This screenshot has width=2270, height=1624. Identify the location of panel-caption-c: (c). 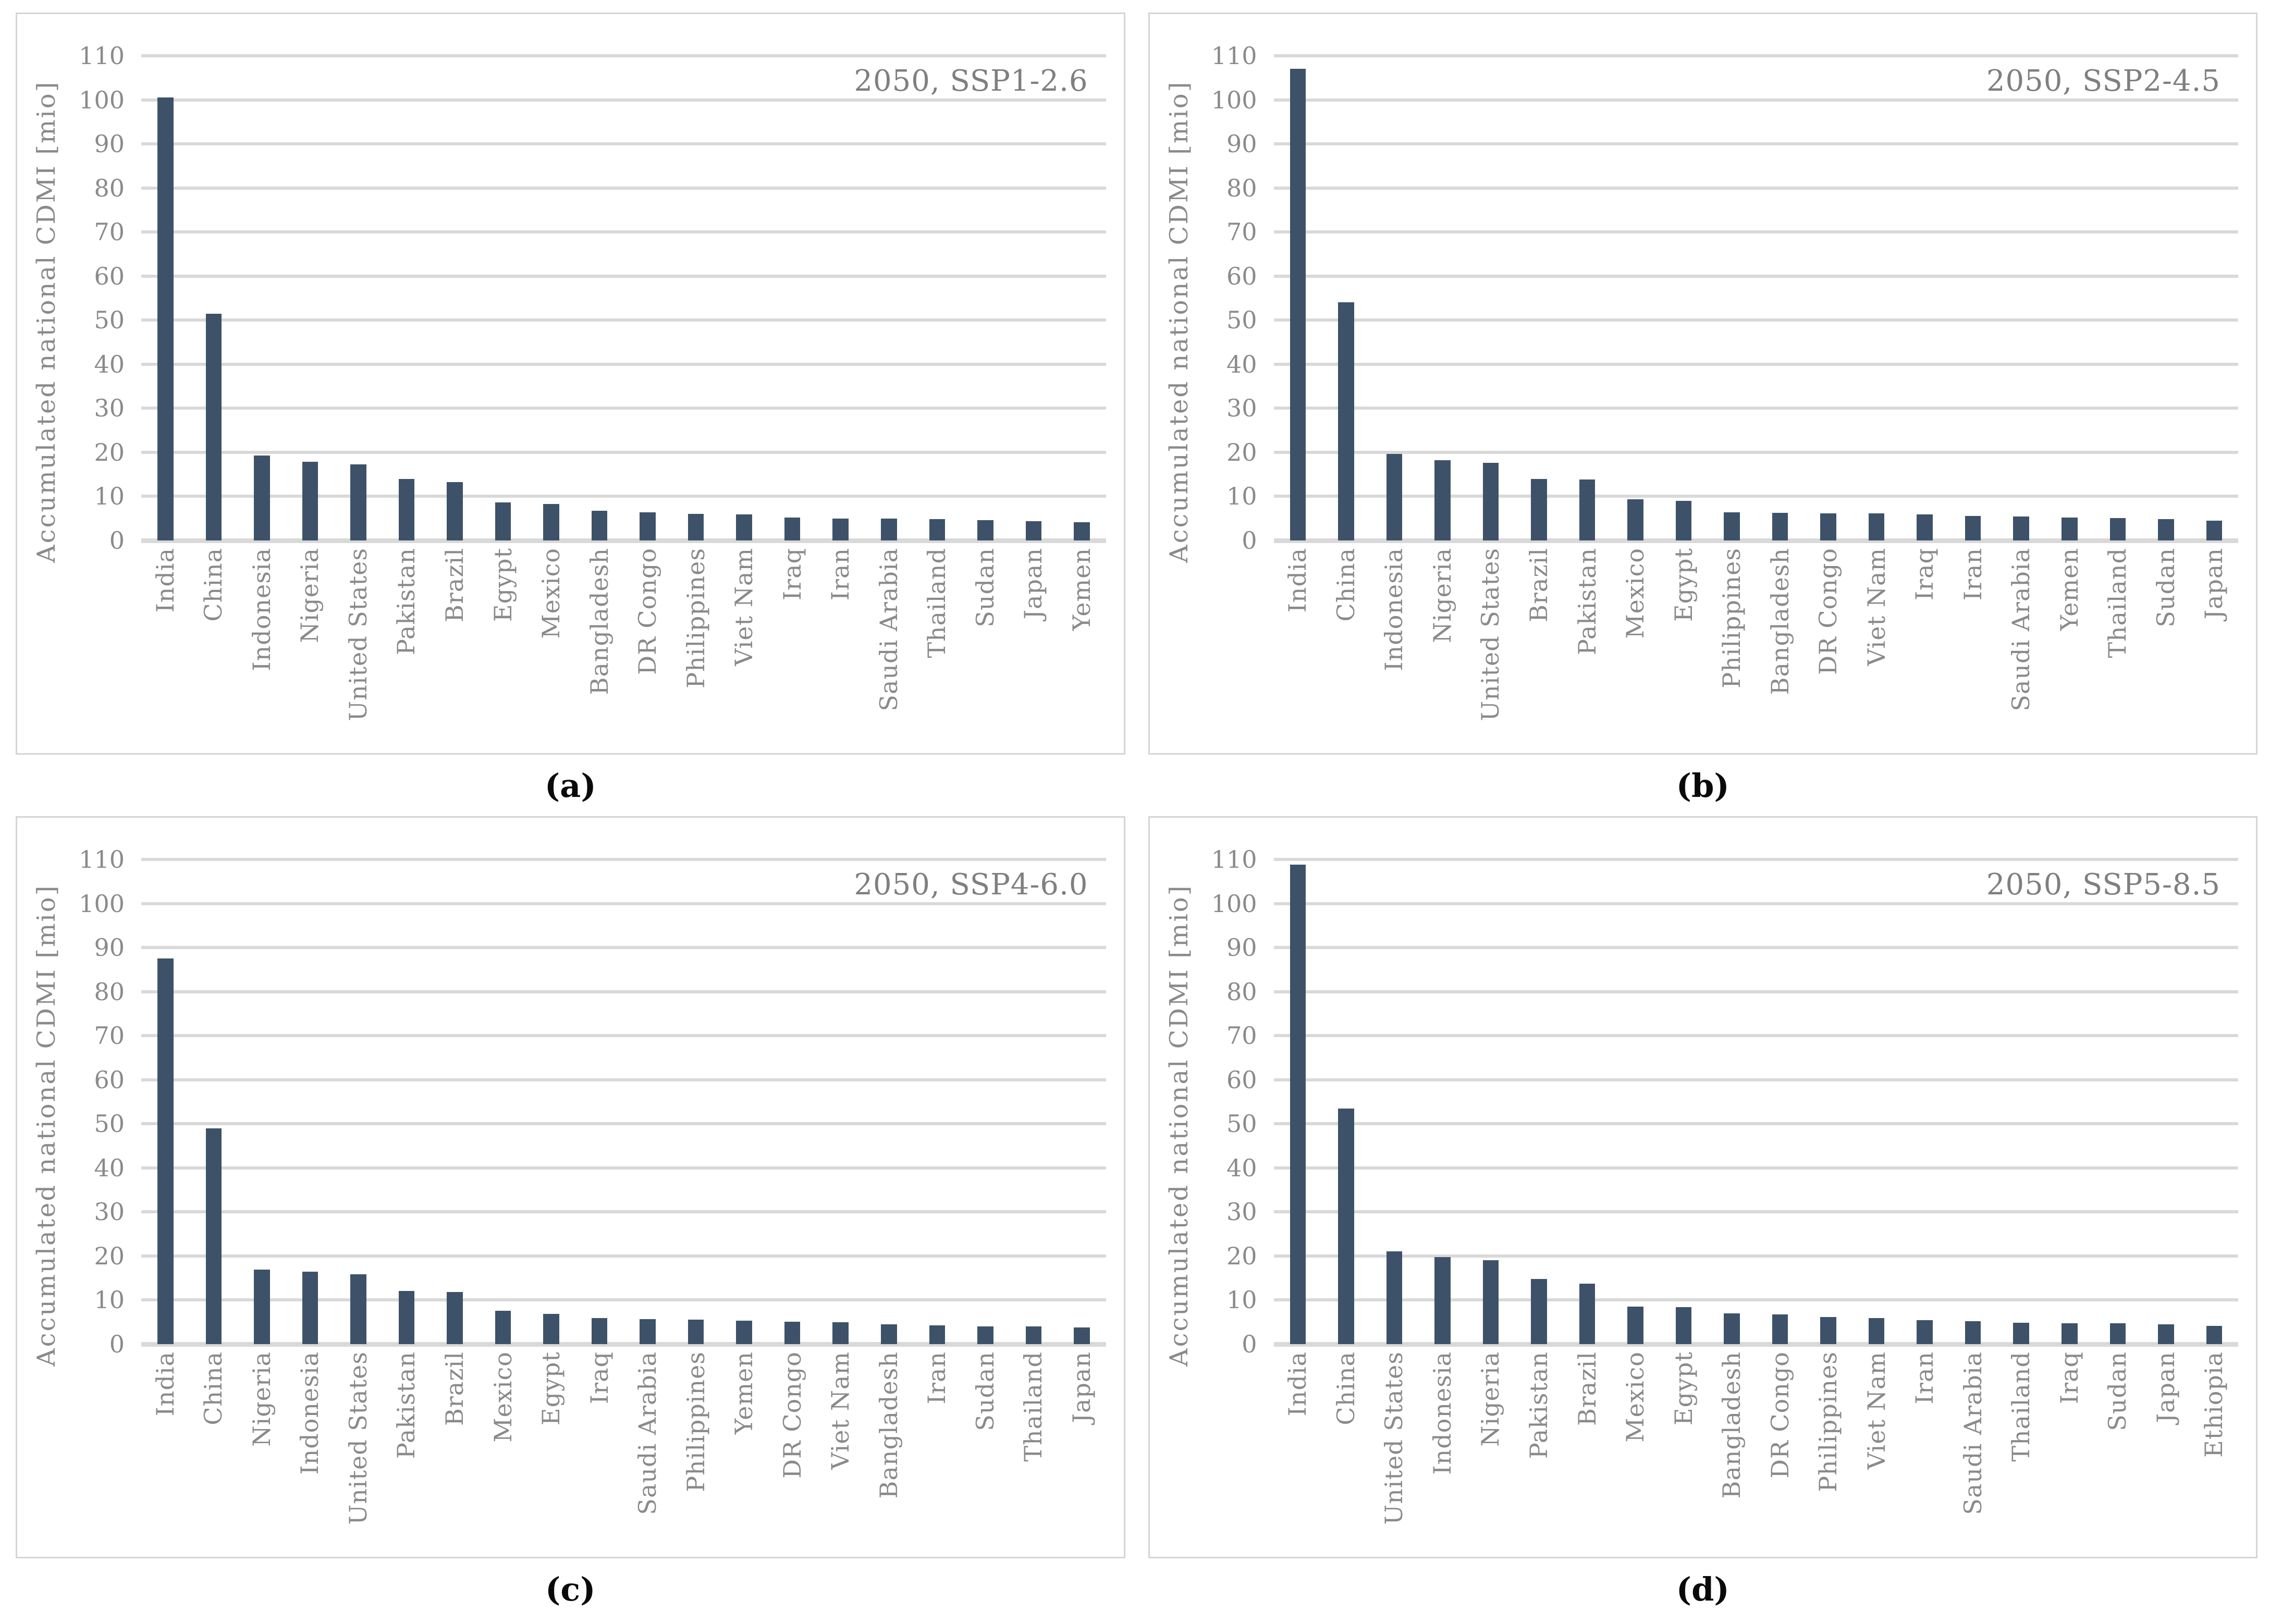
(570, 1589).